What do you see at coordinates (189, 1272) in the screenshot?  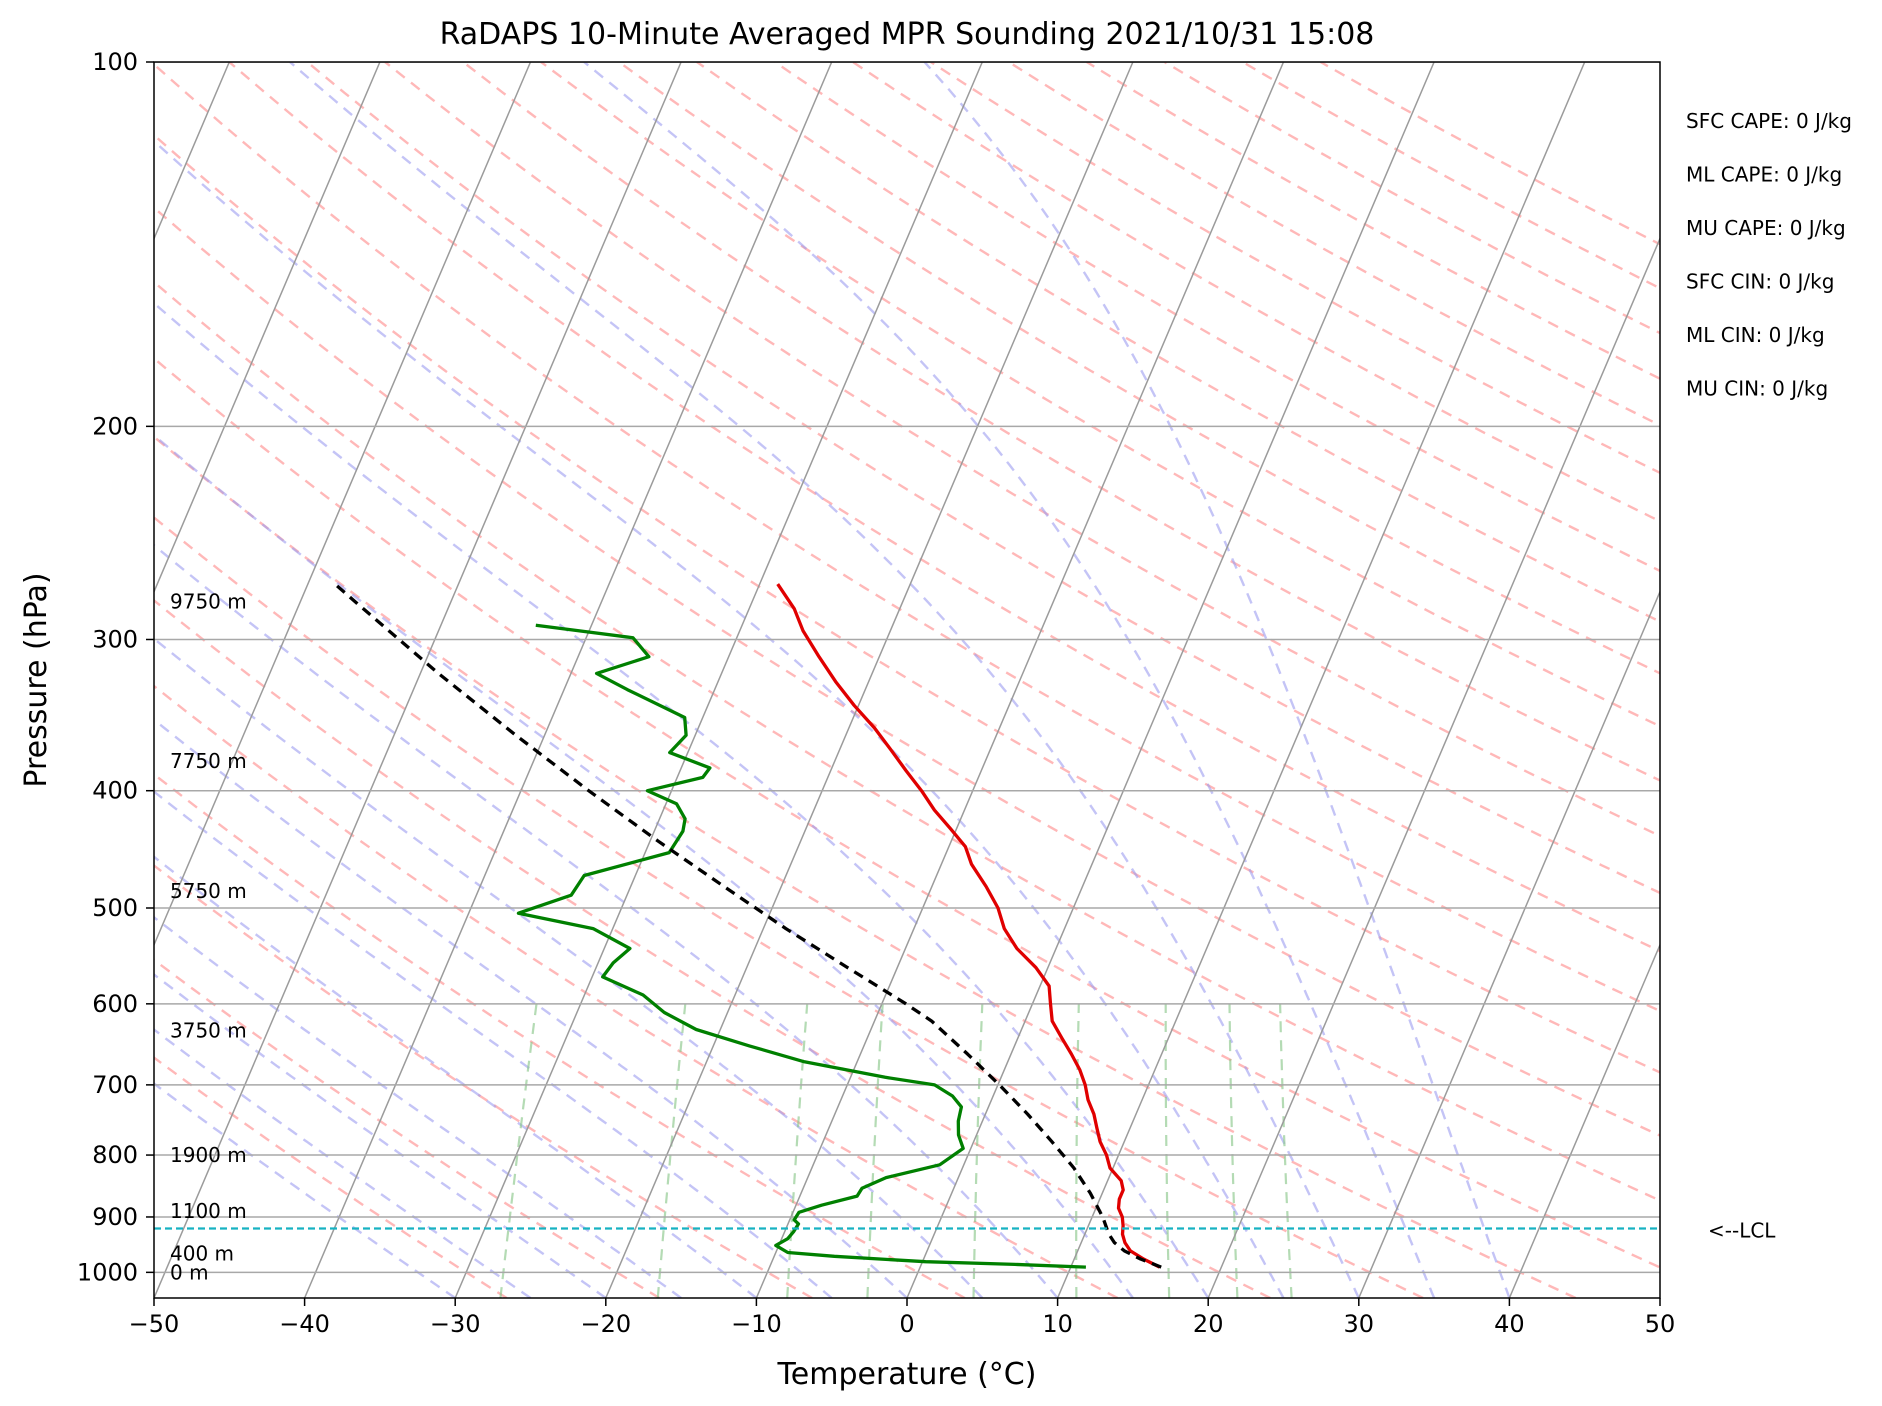 I see `height-label: 0 m` at bounding box center [189, 1272].